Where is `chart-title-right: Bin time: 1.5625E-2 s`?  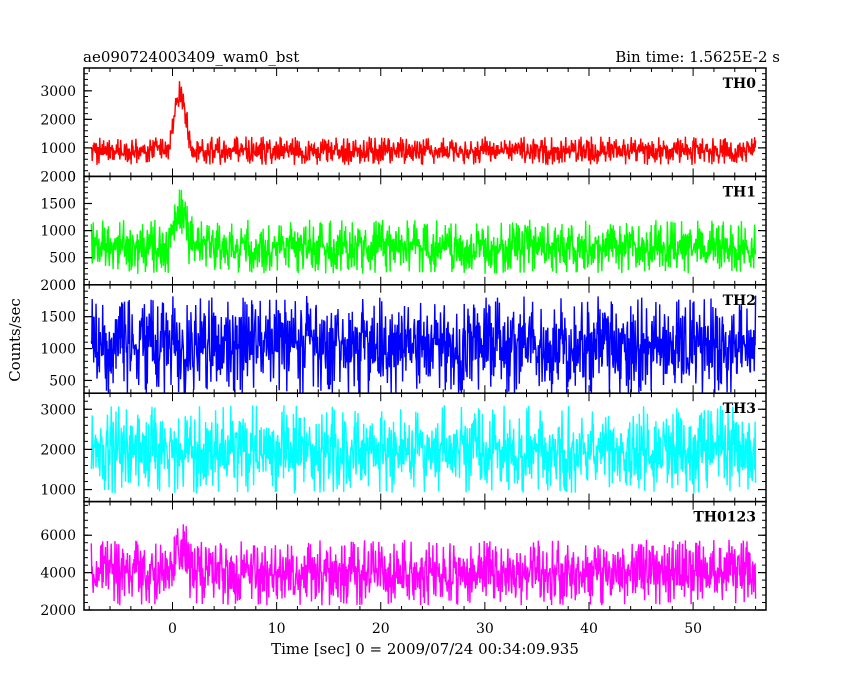
chart-title-right: Bin time: 1.5625E-2 s is located at coordinates (697, 57).